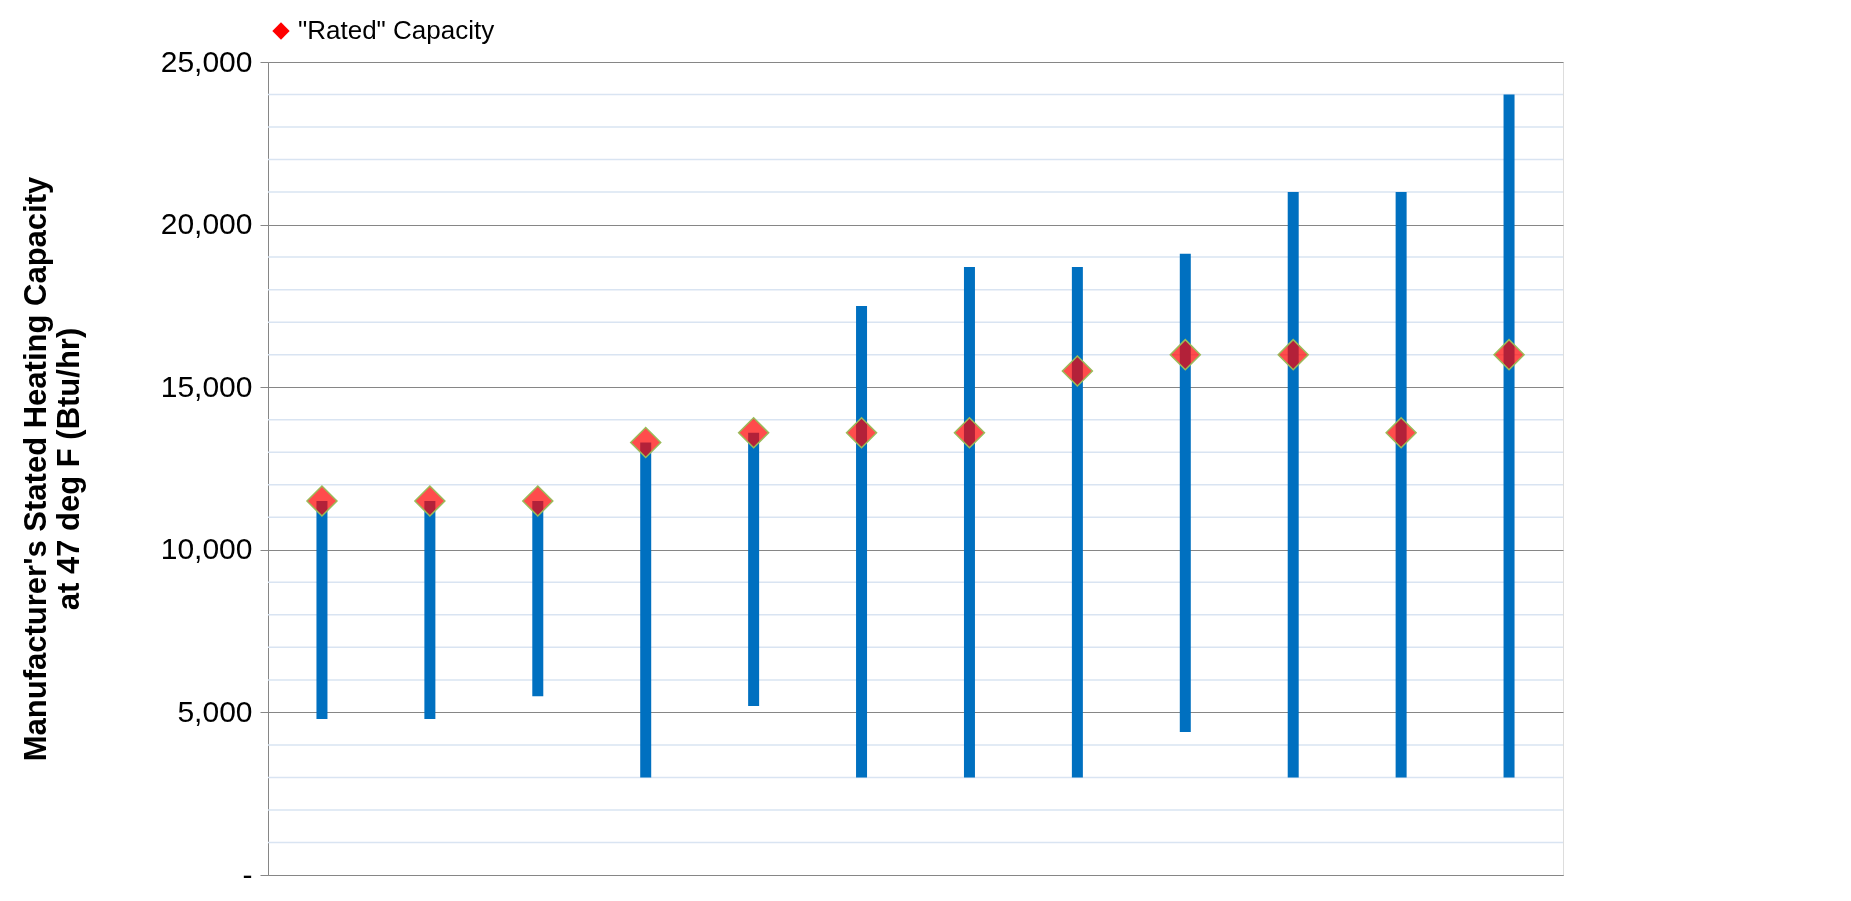 This screenshot has height=901, width=1851. I want to click on y-tick-label: 20,000, so click(206, 224).